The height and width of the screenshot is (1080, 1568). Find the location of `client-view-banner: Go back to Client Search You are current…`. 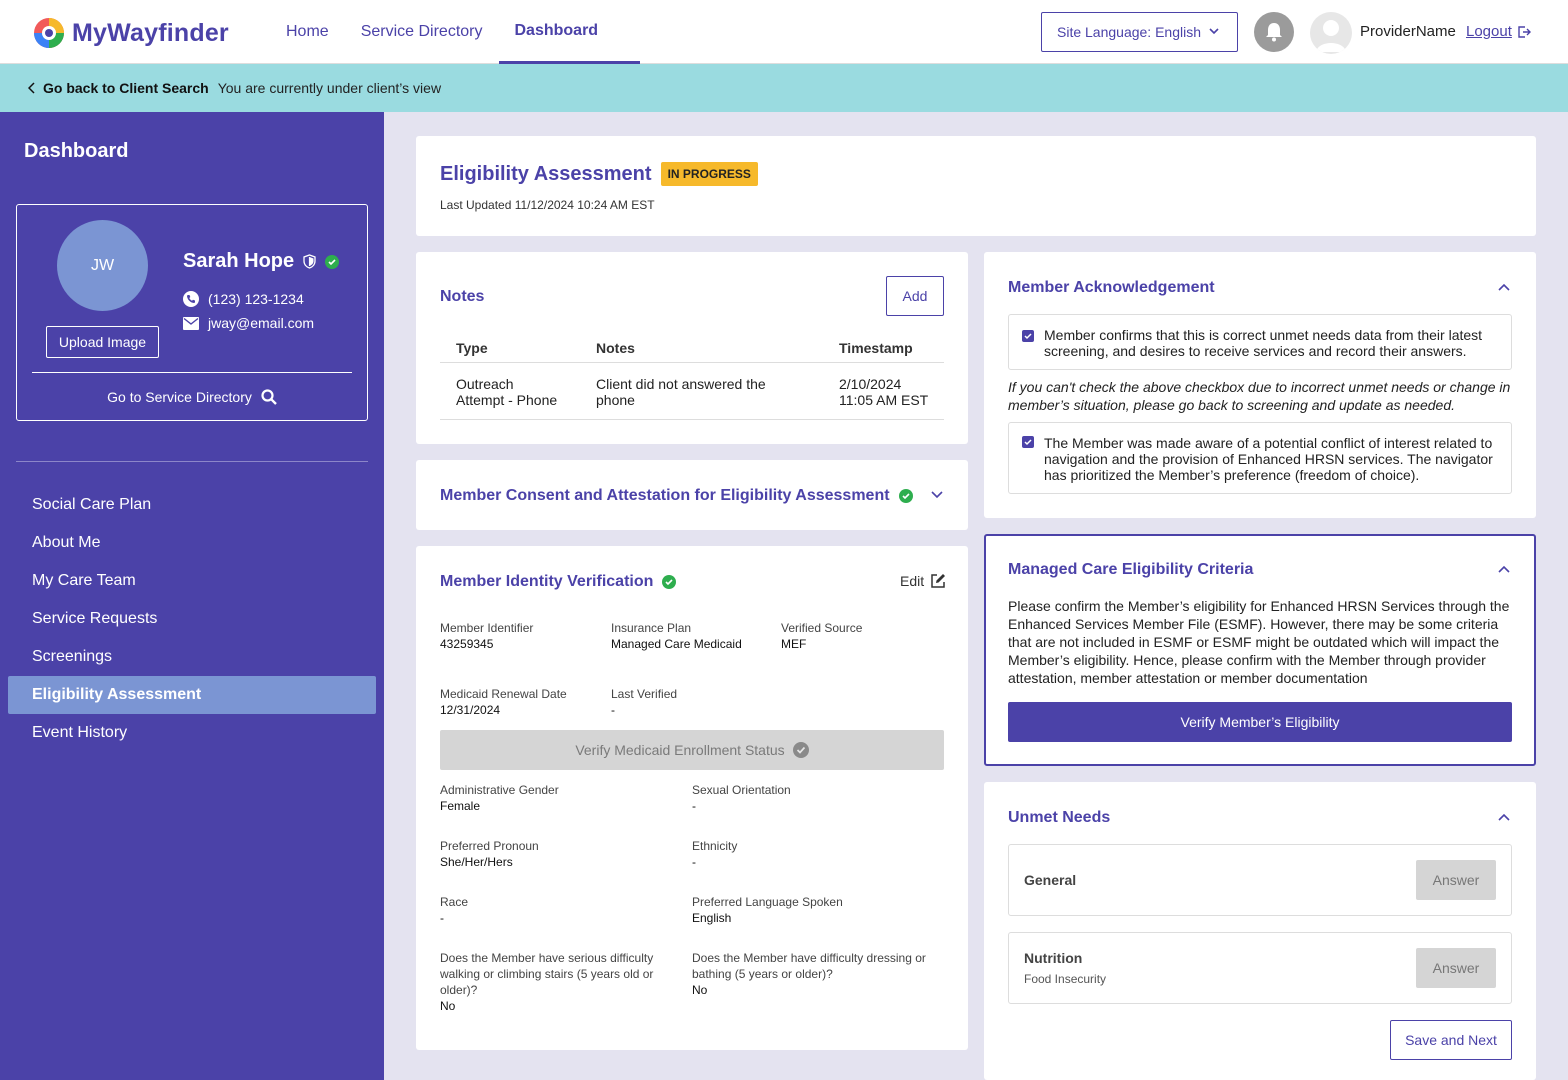

client-view-banner: Go back to Client Search You are current… is located at coordinates (784, 88).